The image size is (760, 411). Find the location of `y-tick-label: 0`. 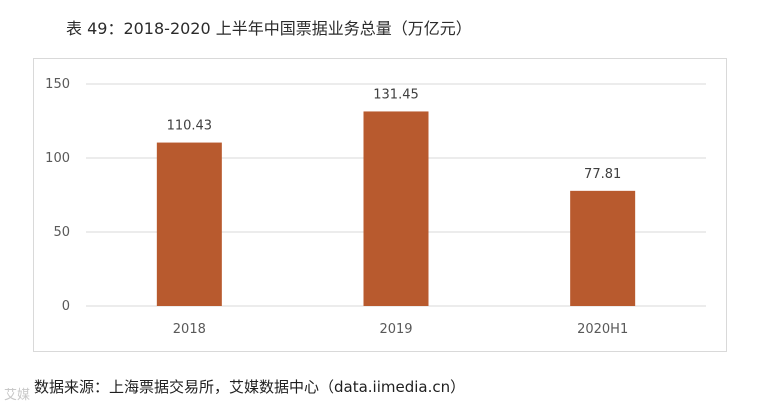

y-tick-label: 0 is located at coordinates (66, 306).